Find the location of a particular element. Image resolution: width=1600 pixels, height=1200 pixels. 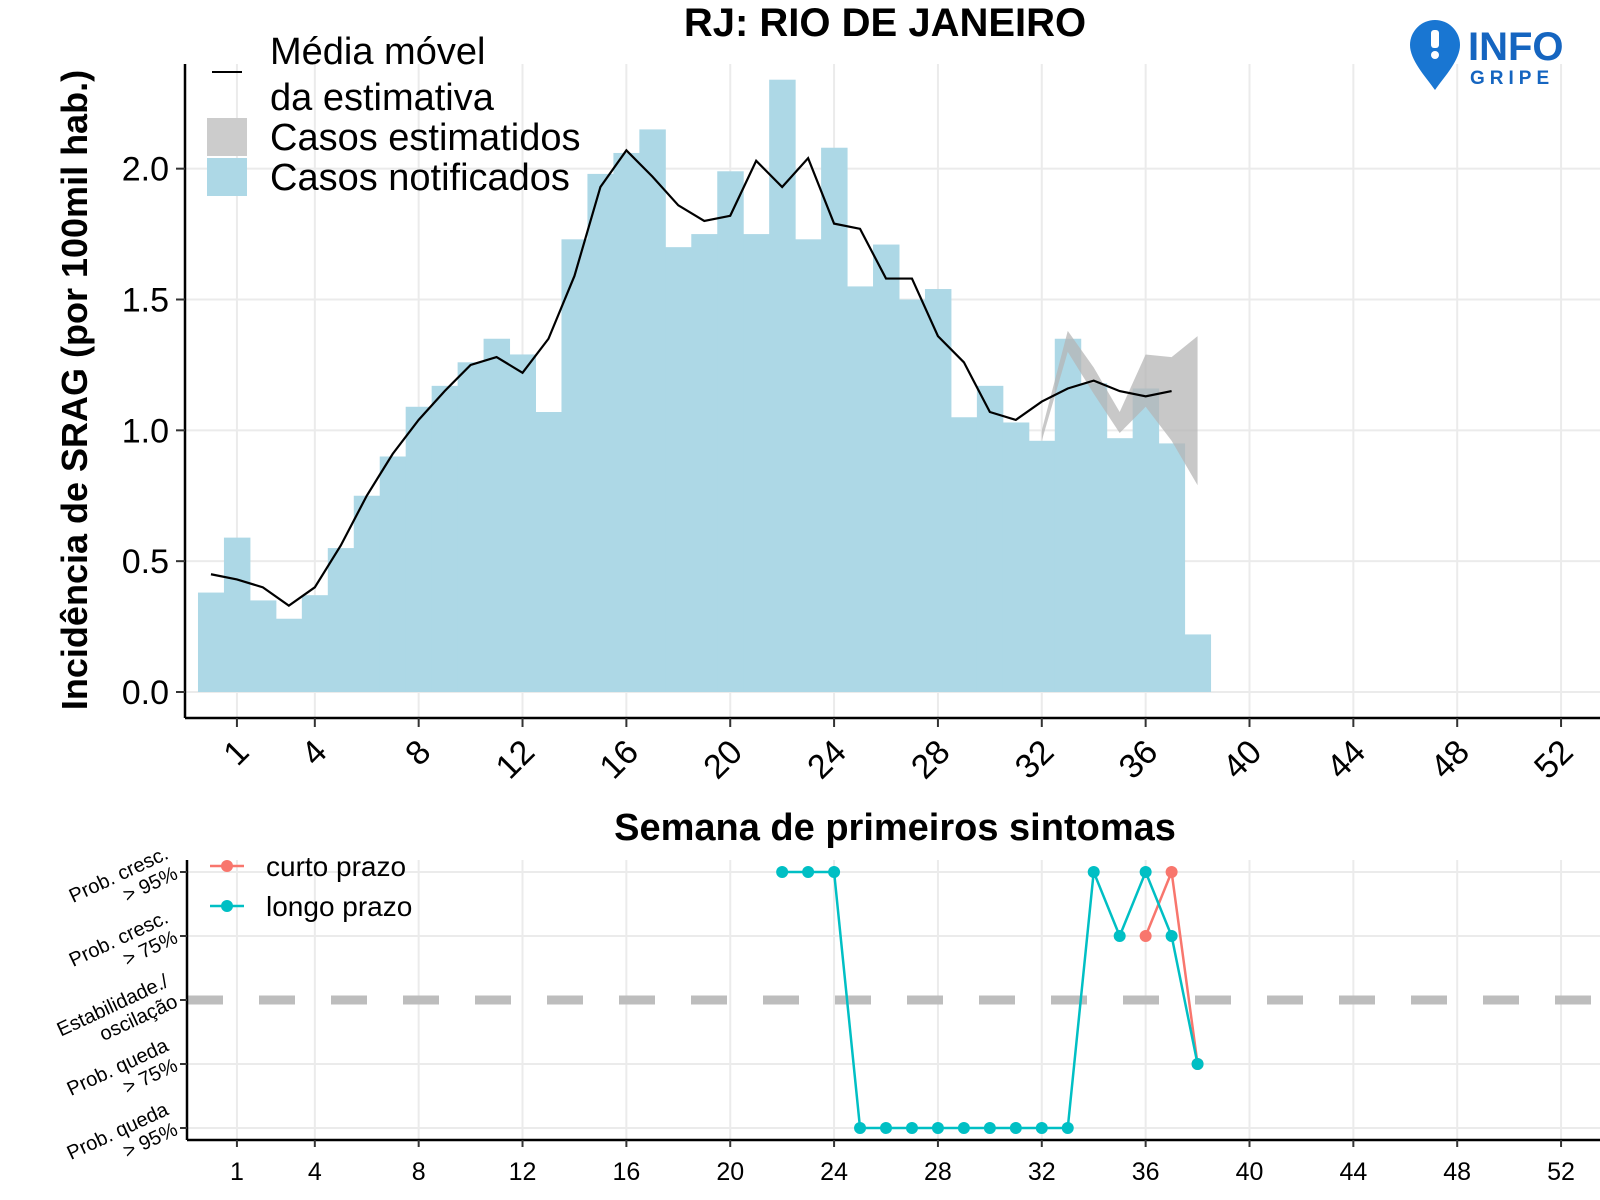

x-axis-label: Semana de primeiros sintomas is located at coordinates (895, 828).